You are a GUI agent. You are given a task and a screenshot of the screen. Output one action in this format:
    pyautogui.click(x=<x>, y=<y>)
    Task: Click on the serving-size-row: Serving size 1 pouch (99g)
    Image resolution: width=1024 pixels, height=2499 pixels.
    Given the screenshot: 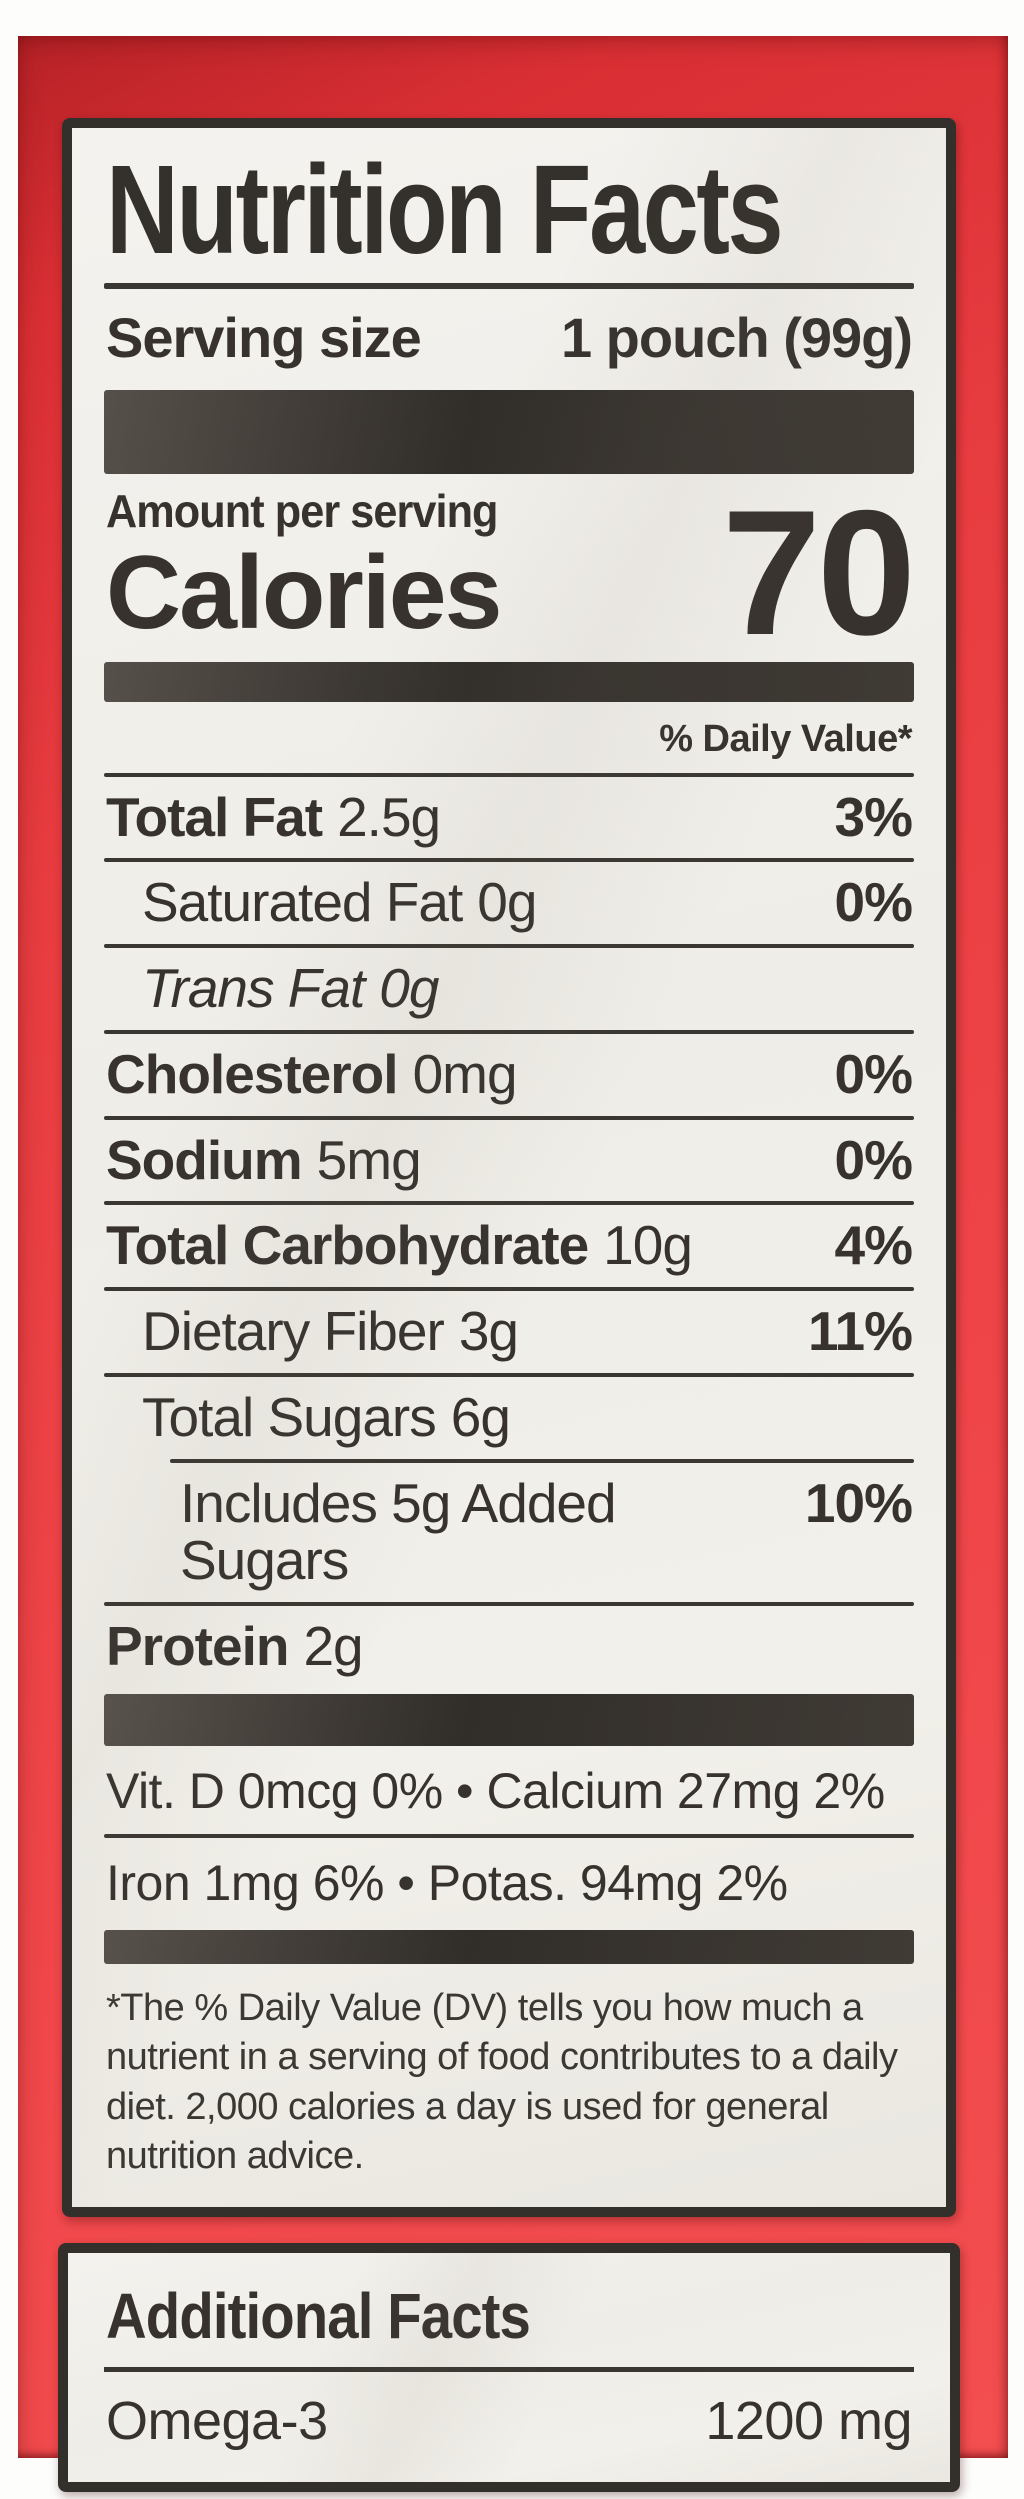 What is the action you would take?
    pyautogui.click(x=509, y=339)
    